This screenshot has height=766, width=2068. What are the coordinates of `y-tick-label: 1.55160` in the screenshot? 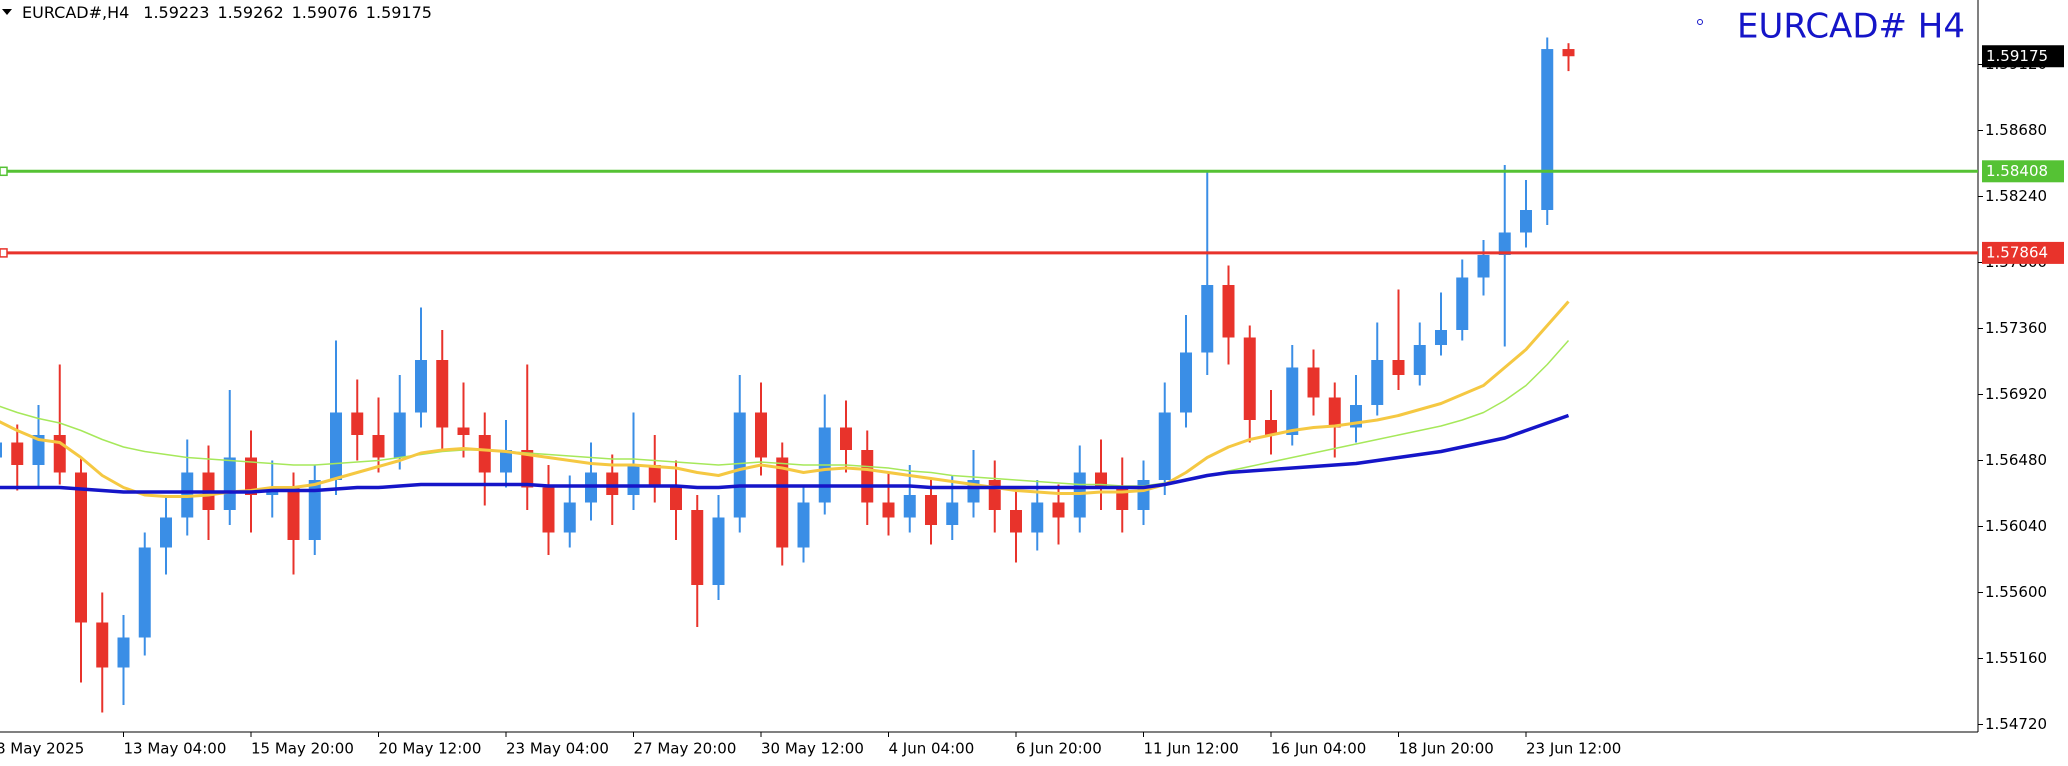 It's located at (2016, 658).